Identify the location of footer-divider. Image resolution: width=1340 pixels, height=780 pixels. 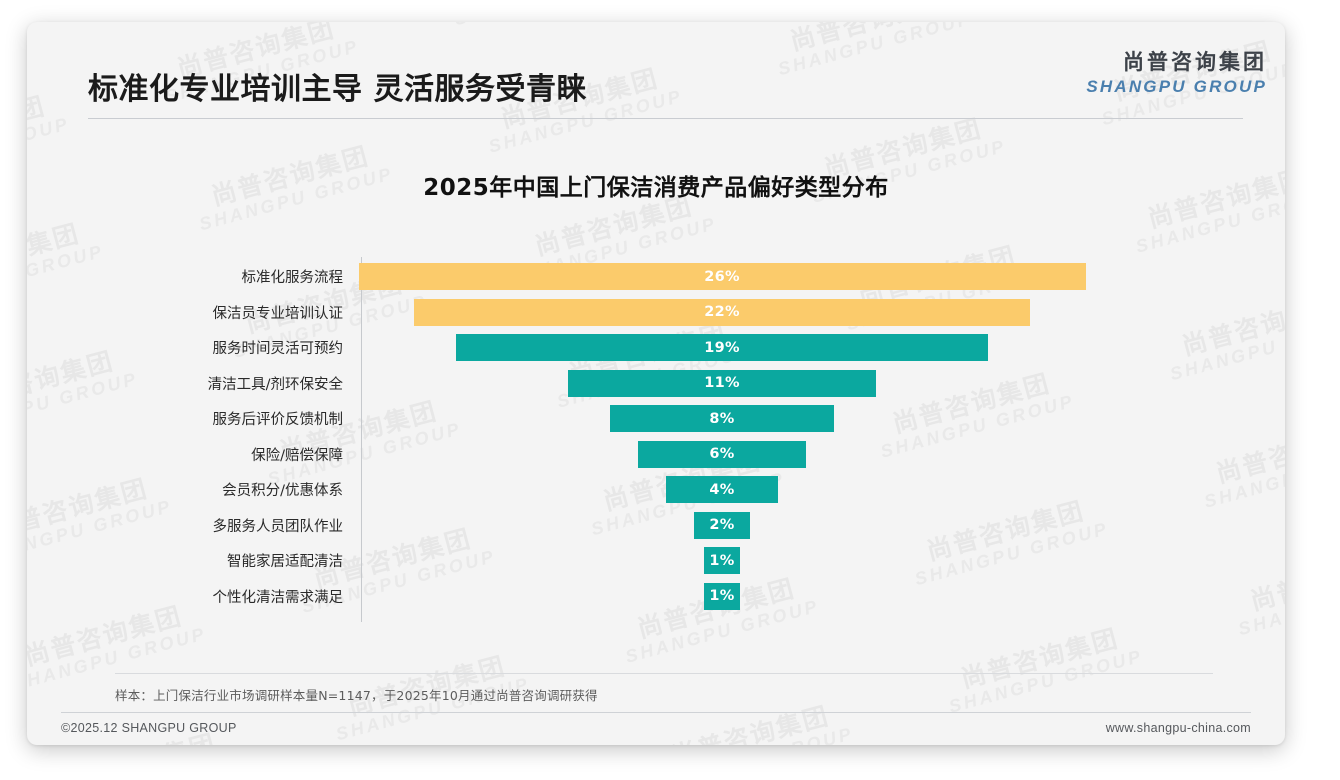
(656, 712).